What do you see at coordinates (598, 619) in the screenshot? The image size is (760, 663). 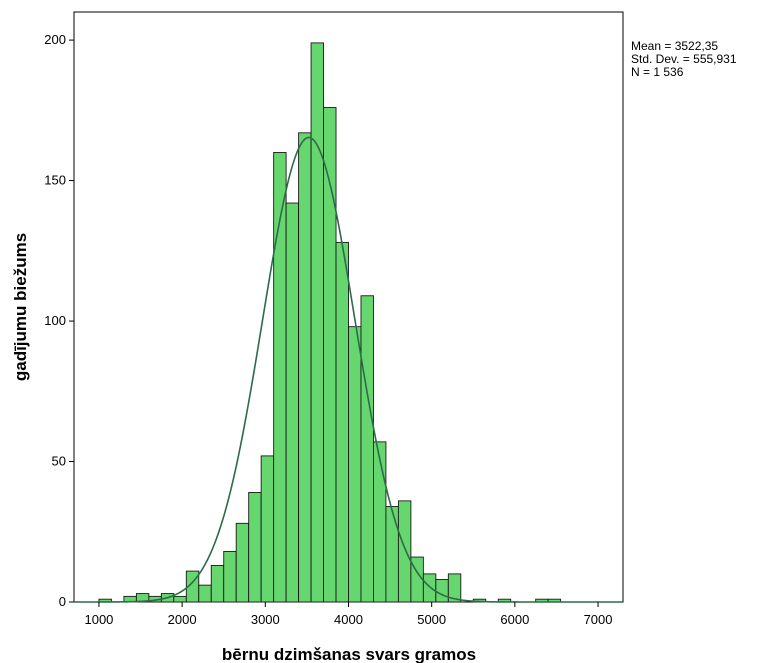 I see `x-tick-label: 7000` at bounding box center [598, 619].